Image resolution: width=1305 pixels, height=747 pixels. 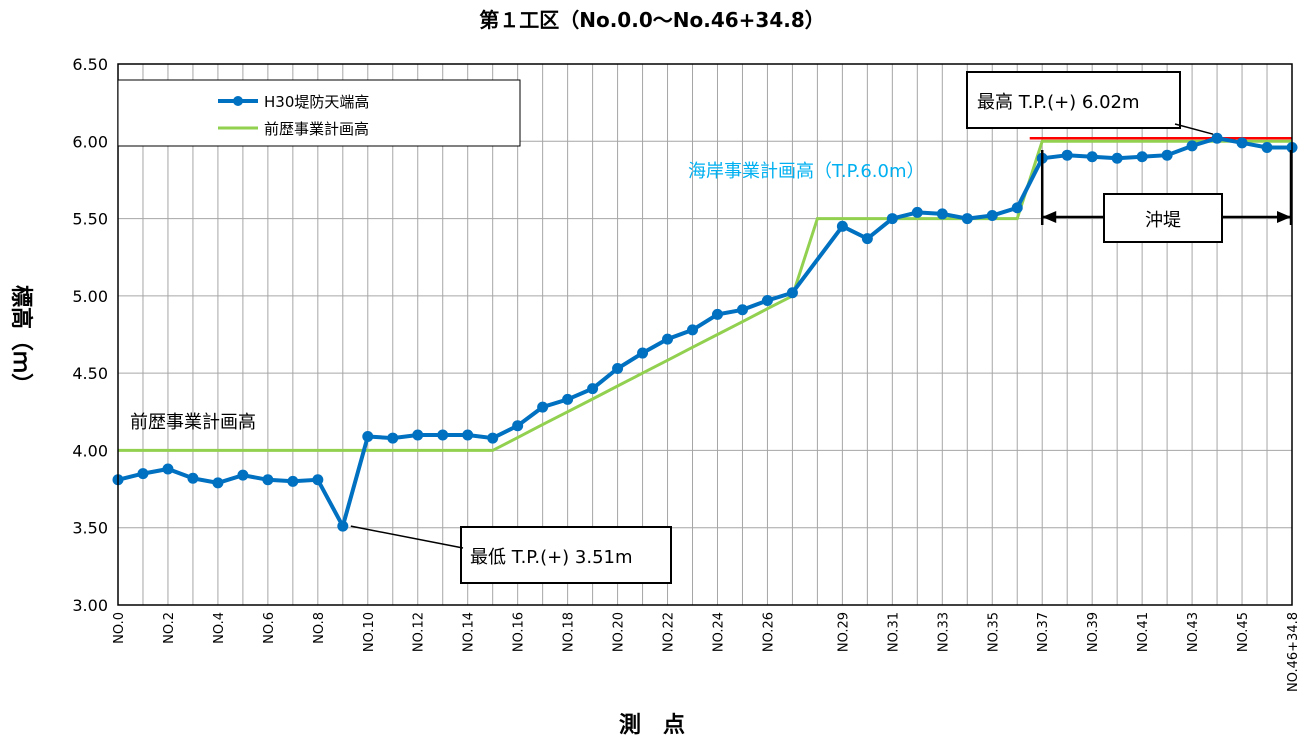 I want to click on annotation-plan-height: 前歴事業計画高, so click(x=193, y=422).